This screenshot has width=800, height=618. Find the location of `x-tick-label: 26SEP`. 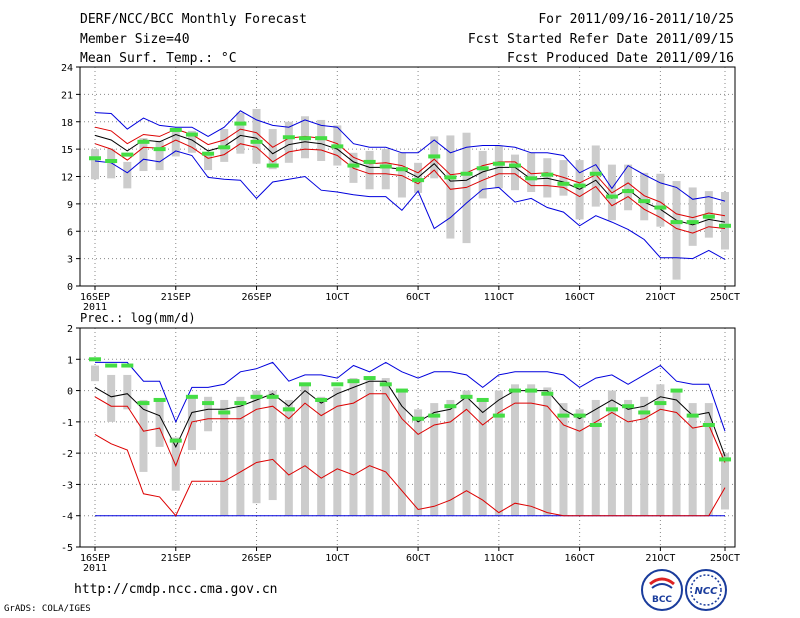

x-tick-label: 26SEP is located at coordinates (256, 297).